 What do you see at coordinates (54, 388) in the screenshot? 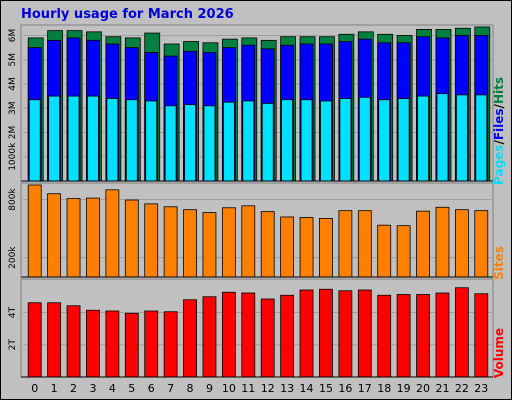
I see `x-tick-label: 1` at bounding box center [54, 388].